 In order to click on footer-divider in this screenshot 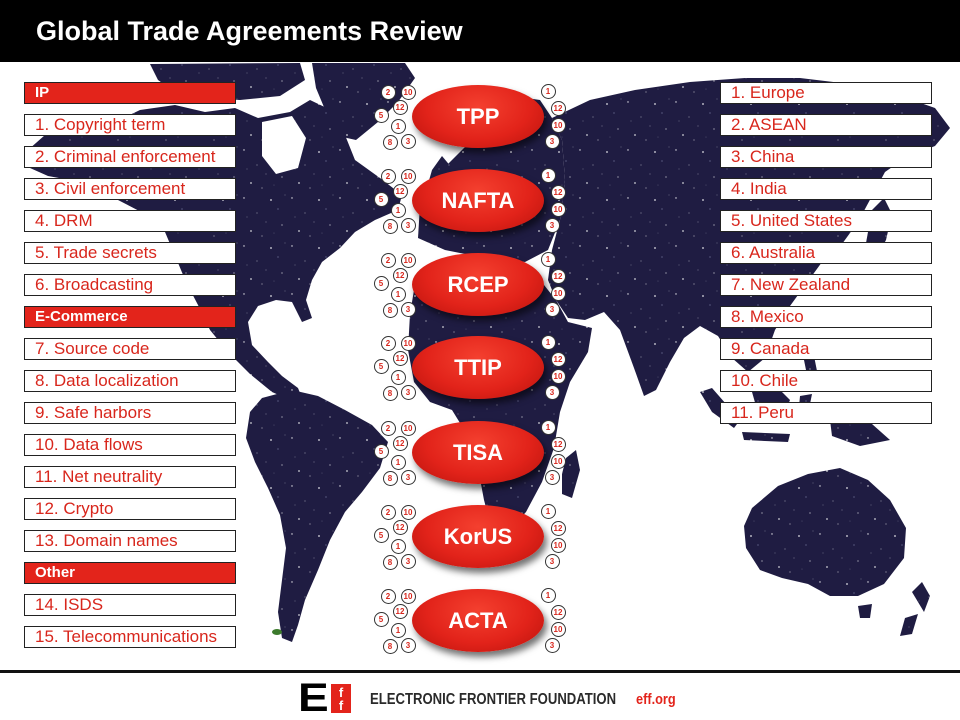, I will do `click(480, 671)`.